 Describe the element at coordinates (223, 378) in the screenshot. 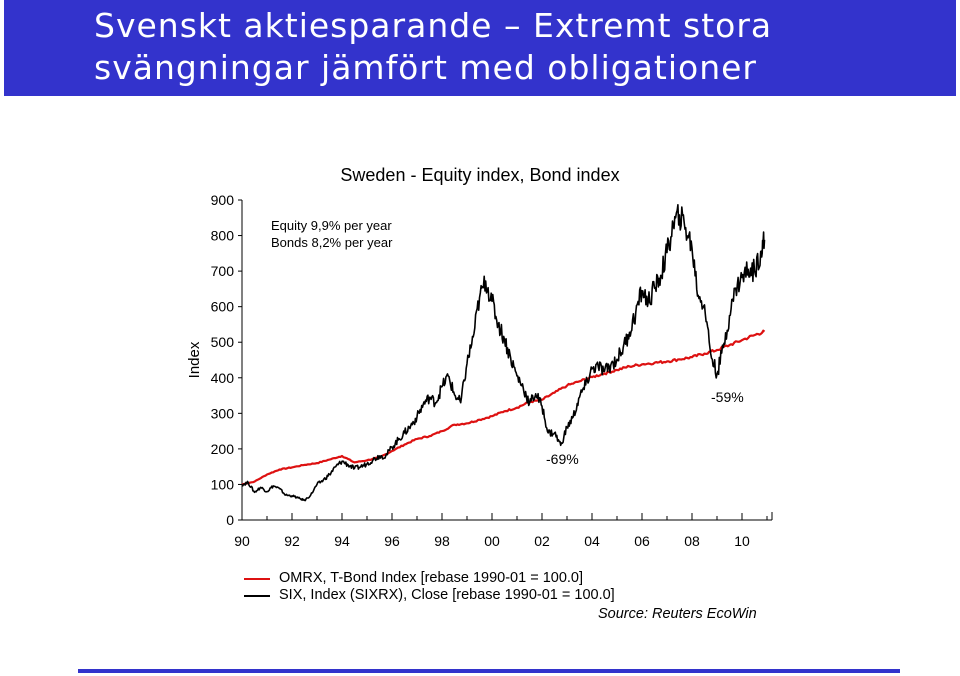

I see `y-tick-label: 400` at that location.